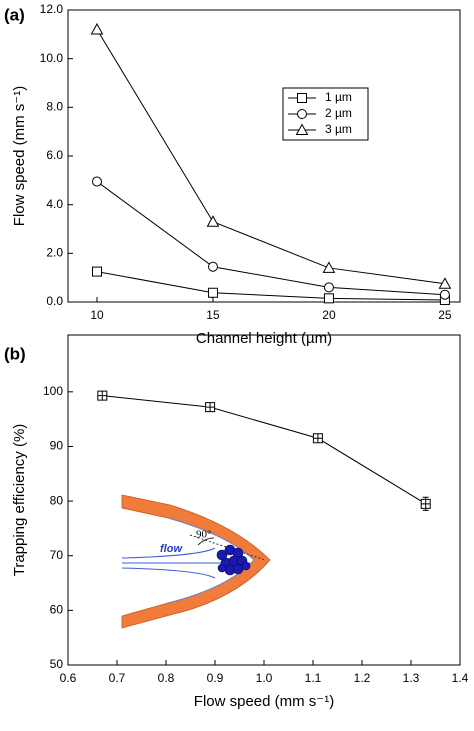 This screenshot has height=731, width=474. Describe the element at coordinates (117, 678) in the screenshot. I see `x-tick-label: 0.7` at that location.